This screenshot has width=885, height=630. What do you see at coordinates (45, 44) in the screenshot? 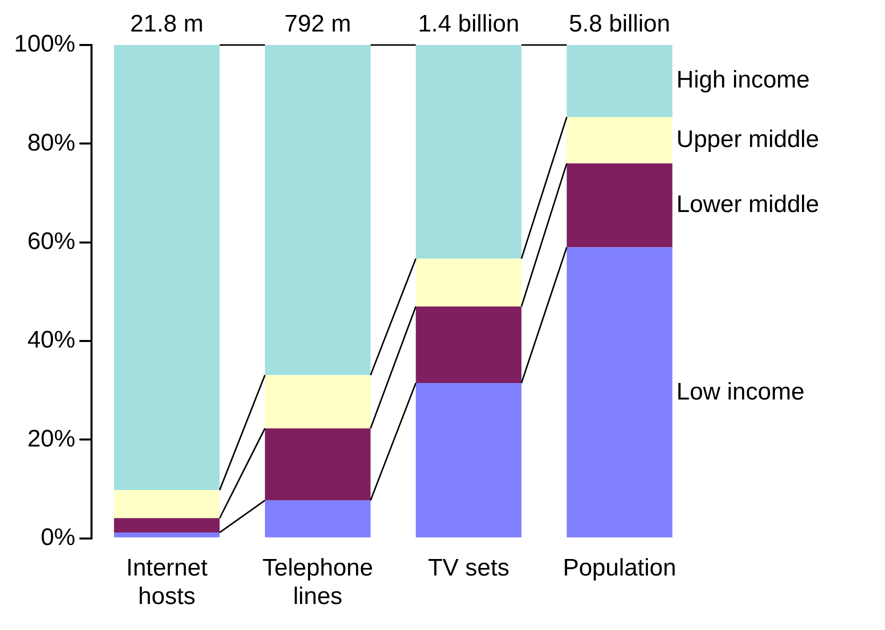
I see `y-tick-label: 100%` at bounding box center [45, 44].